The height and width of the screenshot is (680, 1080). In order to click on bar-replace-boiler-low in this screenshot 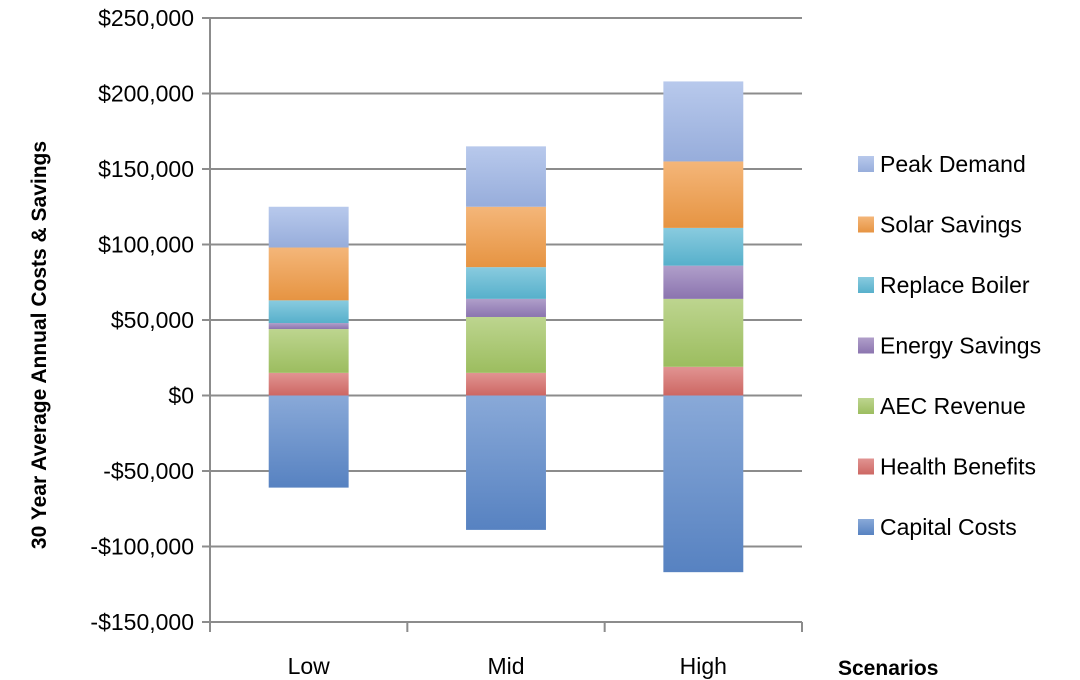, I will do `click(308, 312)`.